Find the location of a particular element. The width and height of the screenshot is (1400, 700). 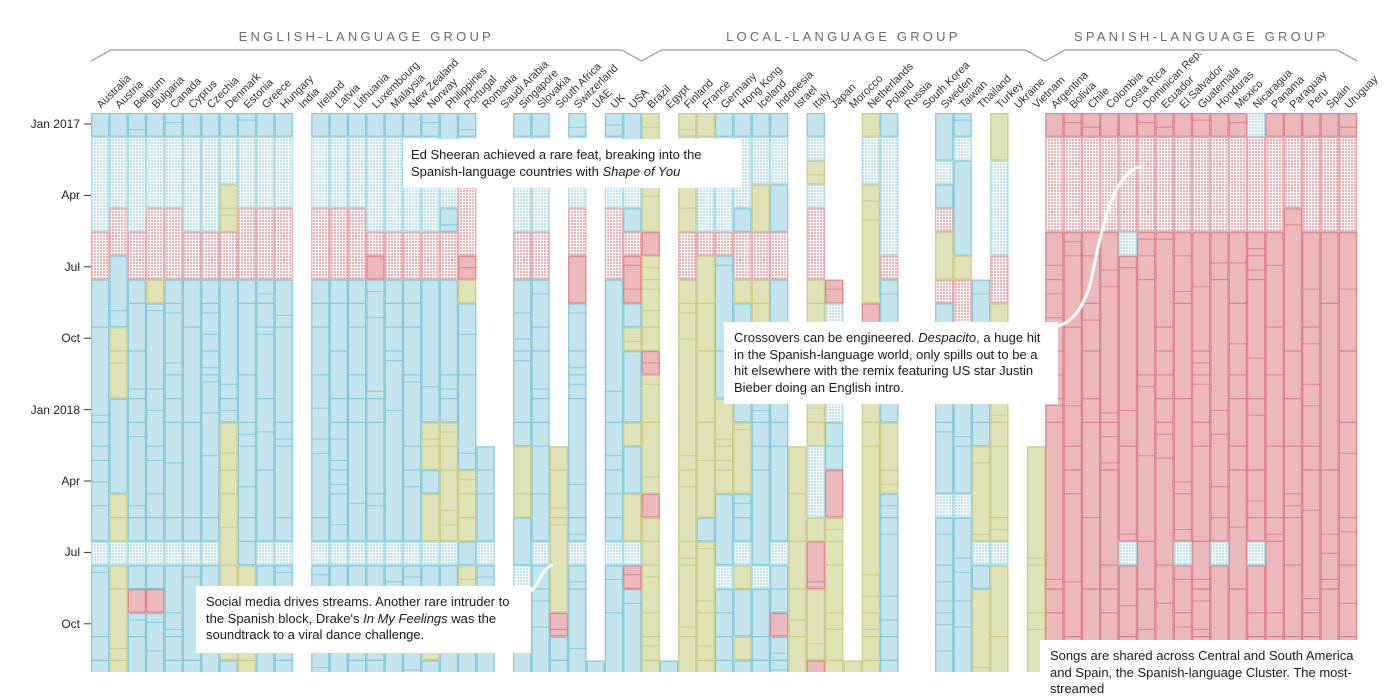

y-tick-label: Jan 2018 is located at coordinates (55, 409).